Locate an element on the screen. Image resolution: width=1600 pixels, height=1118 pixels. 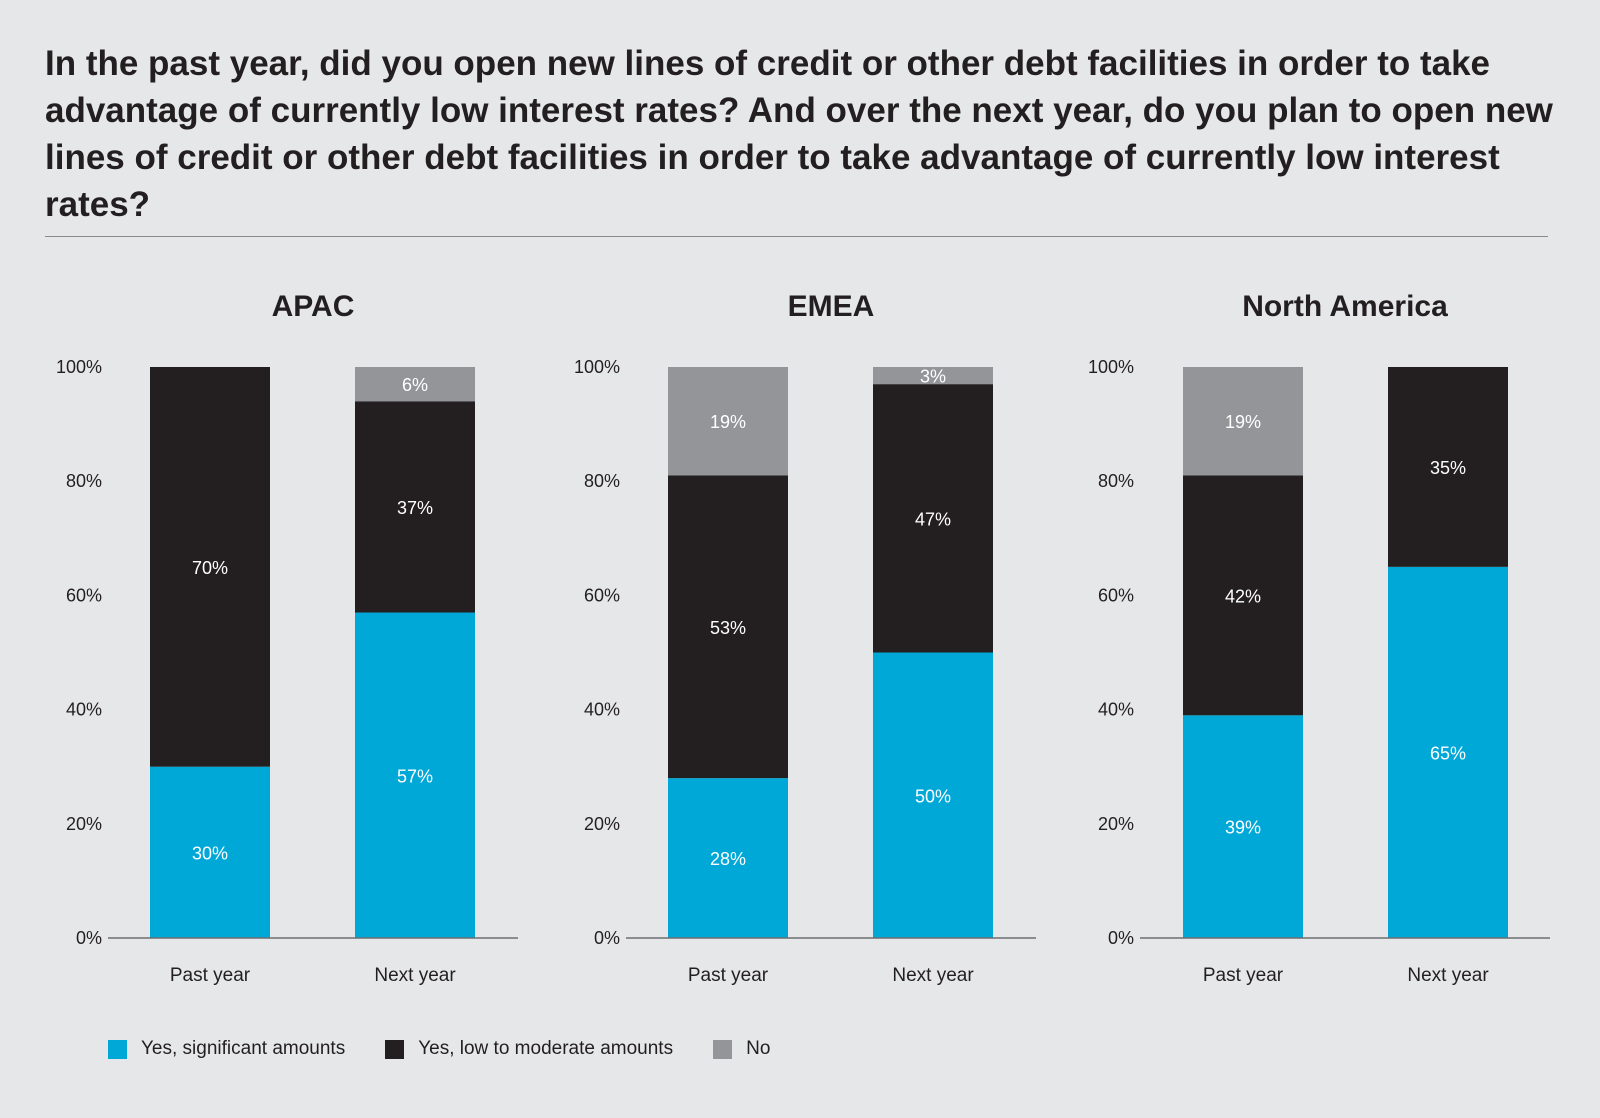
data-label: 39% is located at coordinates (1243, 828).